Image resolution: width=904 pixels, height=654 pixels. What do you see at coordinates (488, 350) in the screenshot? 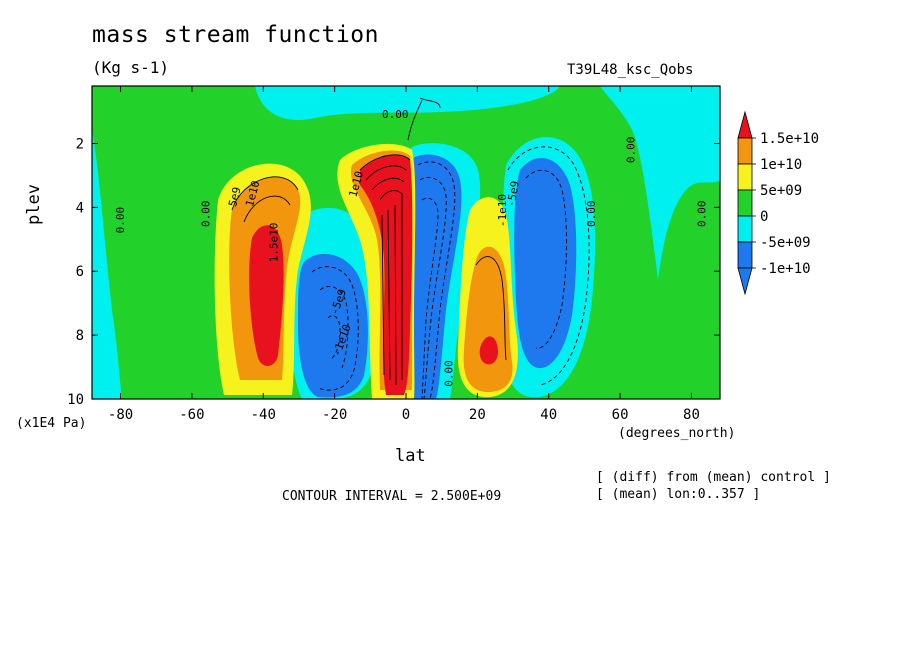
I see `pos-red-nh` at bounding box center [488, 350].